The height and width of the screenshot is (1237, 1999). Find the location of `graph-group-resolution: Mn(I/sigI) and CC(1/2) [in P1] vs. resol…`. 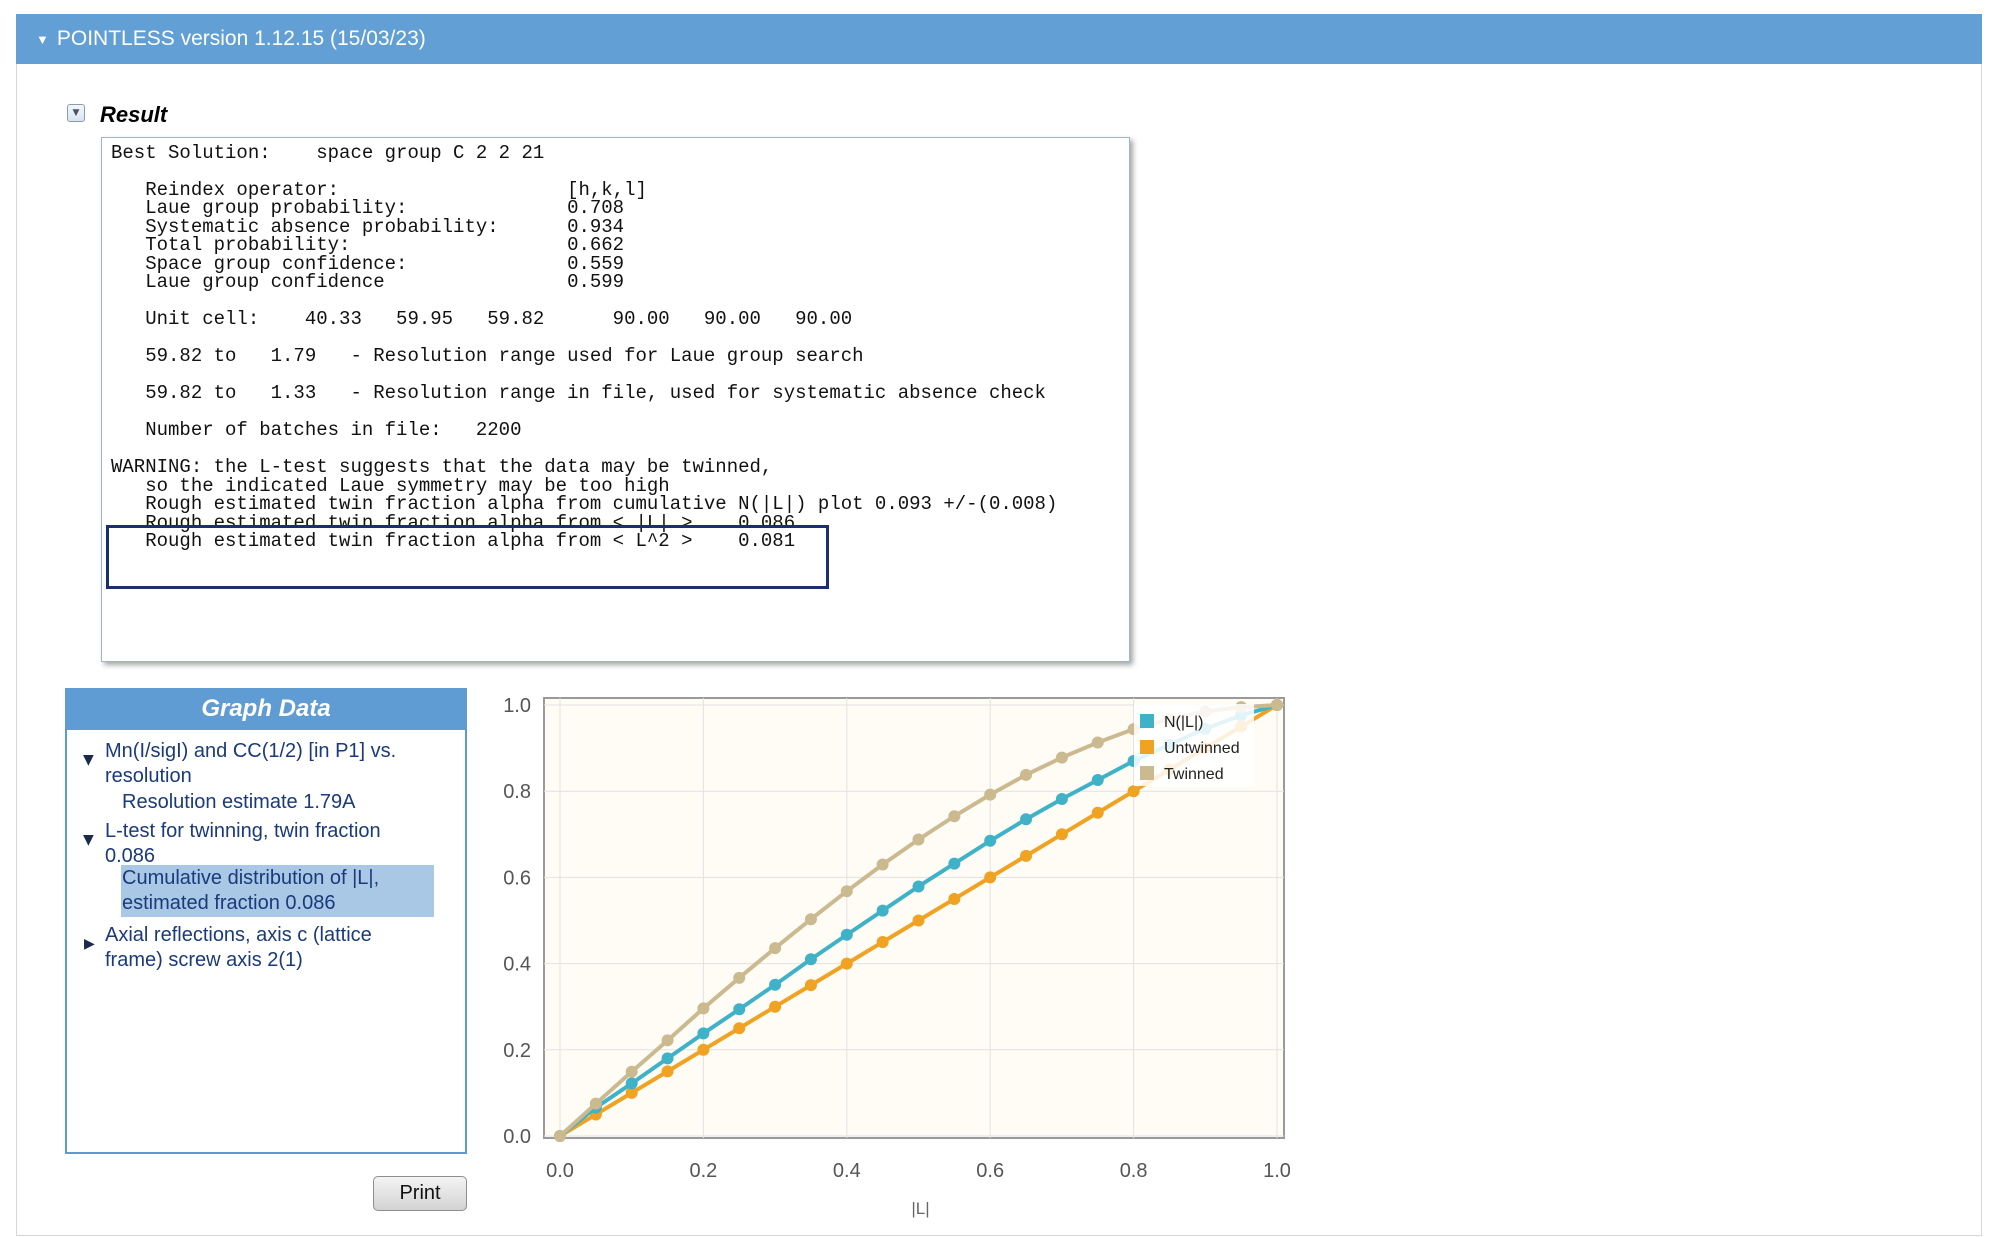

graph-group-resolution: Mn(I/sigI) and CC(1/2) [in P1] vs. resol… is located at coordinates (250, 764).